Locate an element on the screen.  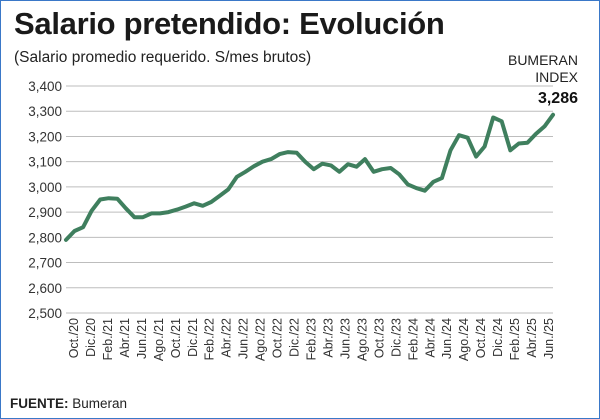
x-tick-label: Abr./25 is located at coordinates (532, 338).